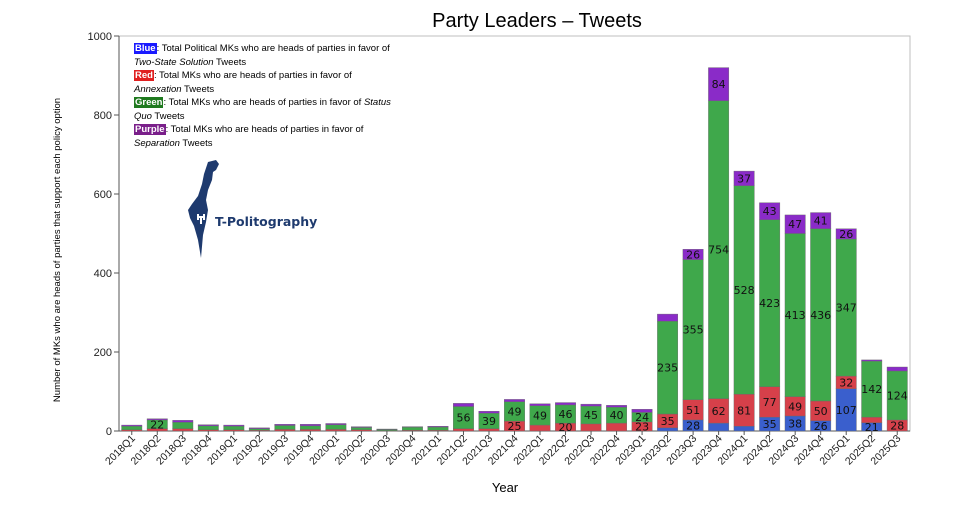 The height and width of the screenshot is (508, 953). Describe the element at coordinates (157, 424) in the screenshot. I see `data-label: 22` at that location.